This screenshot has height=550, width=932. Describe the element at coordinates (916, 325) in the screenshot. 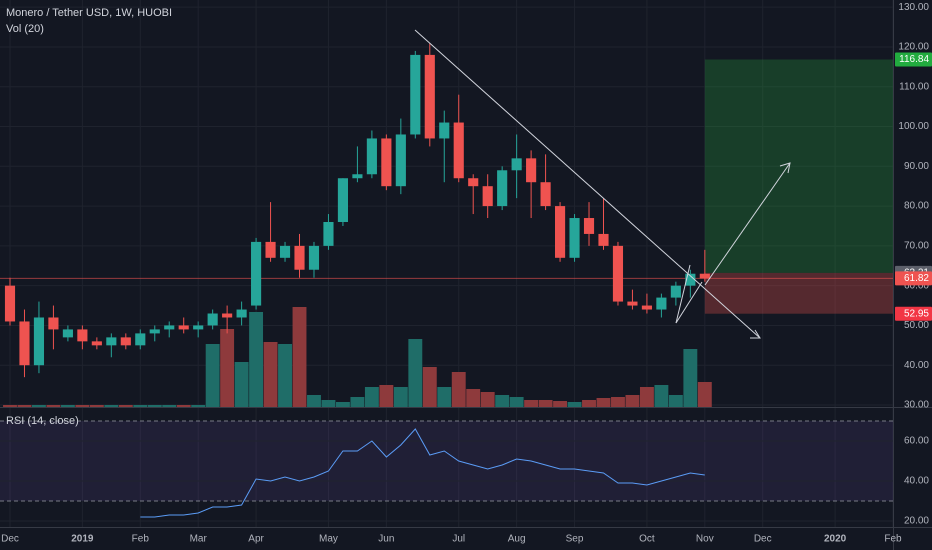

I see `y-tick-label: 50.00` at that location.